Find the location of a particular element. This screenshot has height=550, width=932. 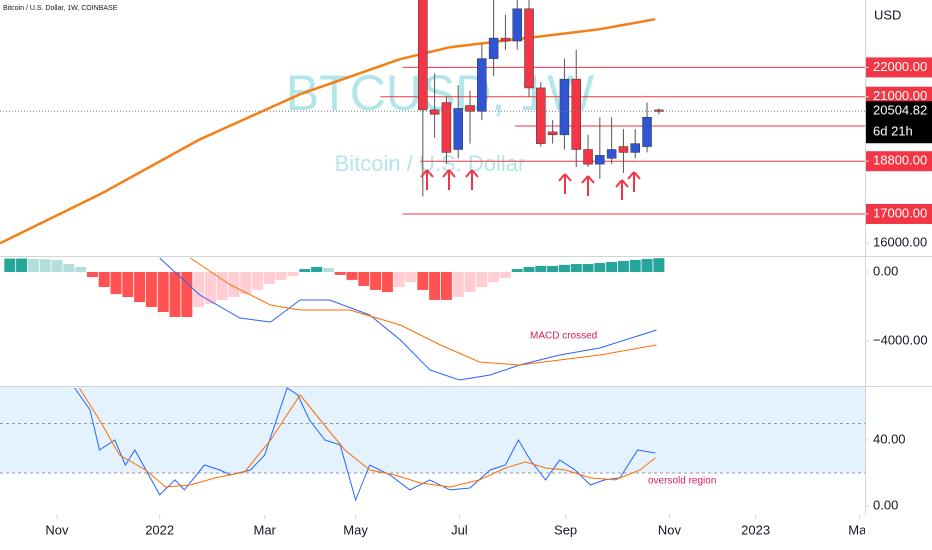

x-tick-label: May is located at coordinates (355, 529).